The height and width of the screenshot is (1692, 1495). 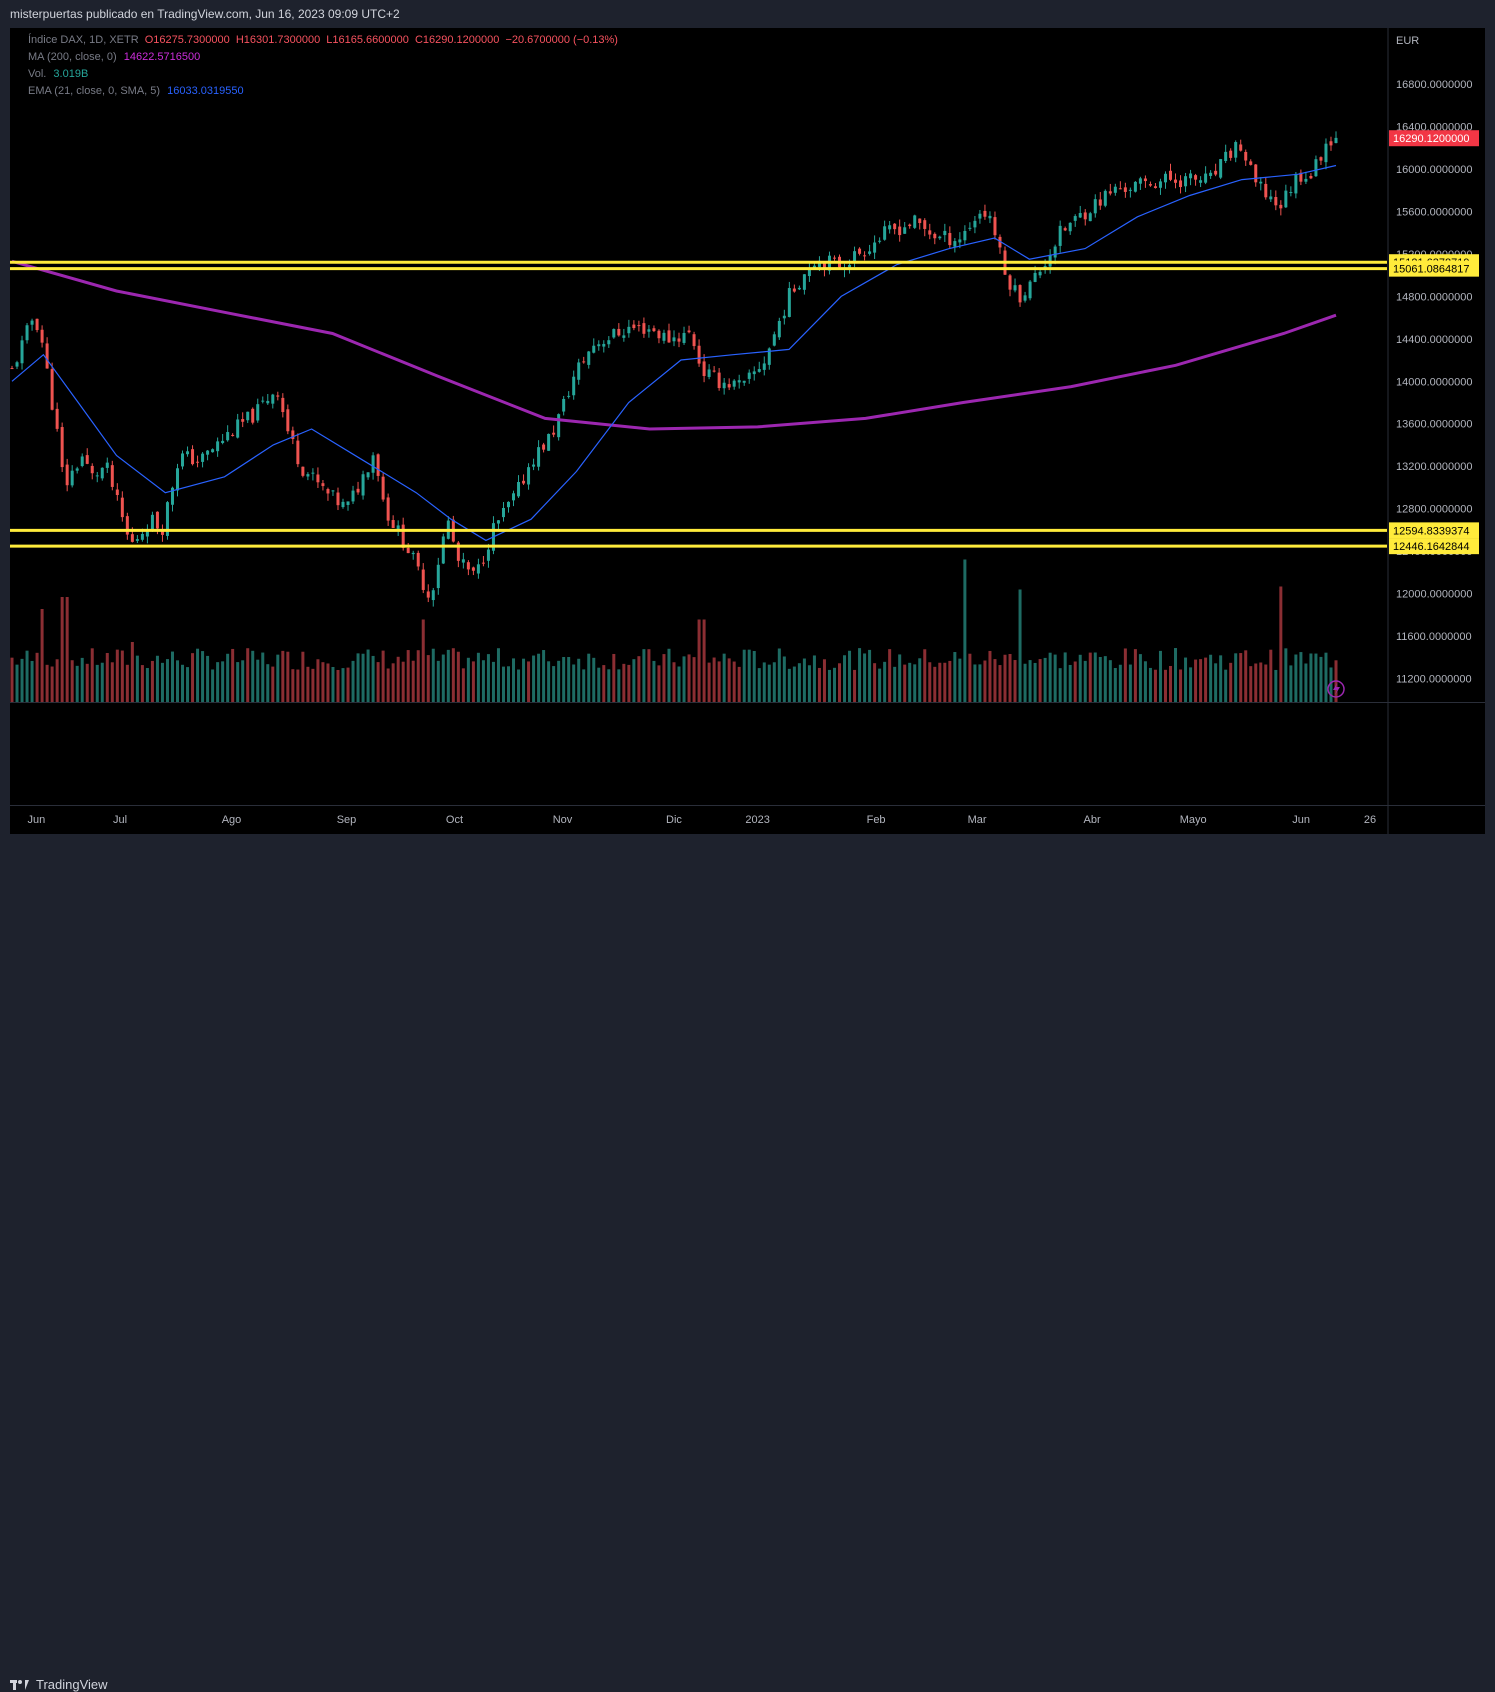 I want to click on time-tick-label: Abr, so click(x=1092, y=820).